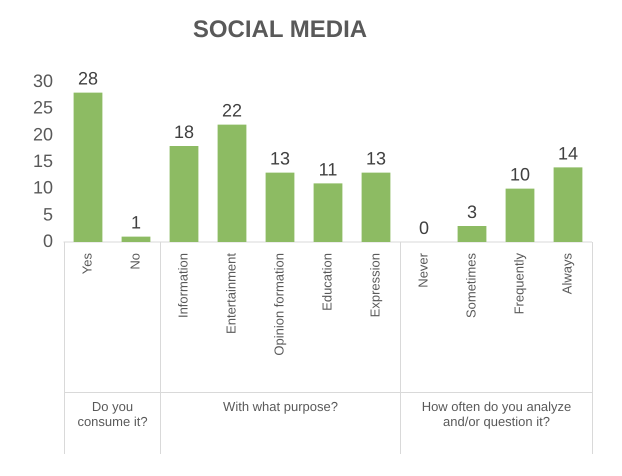 Image resolution: width=622 pixels, height=476 pixels. I want to click on x-tick-label: Frequently, so click(519, 283).